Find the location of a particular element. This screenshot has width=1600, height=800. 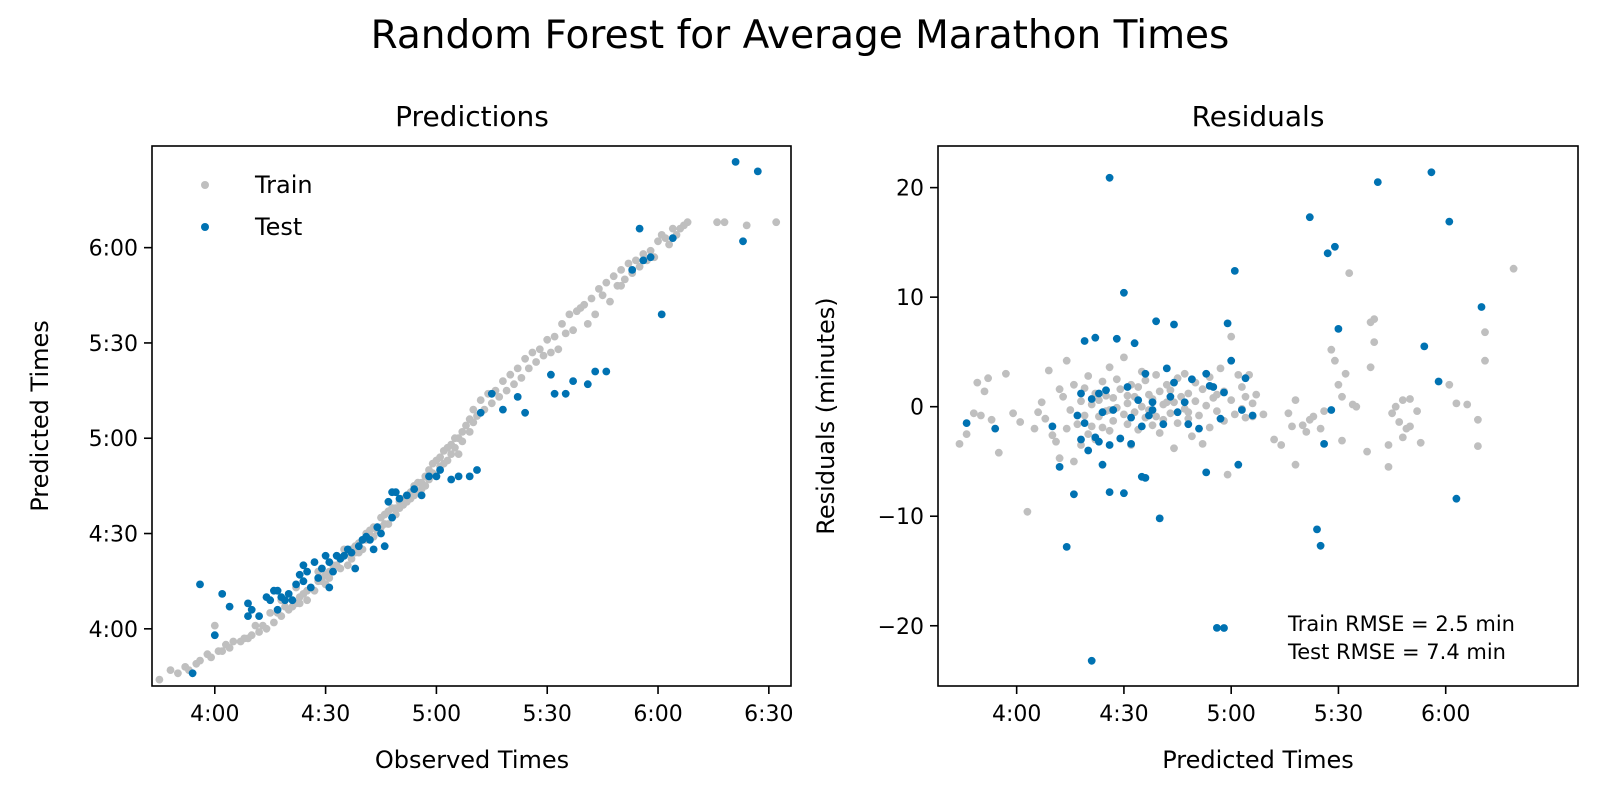

predictions-y-tick-label: 4:00 is located at coordinates (113, 630).